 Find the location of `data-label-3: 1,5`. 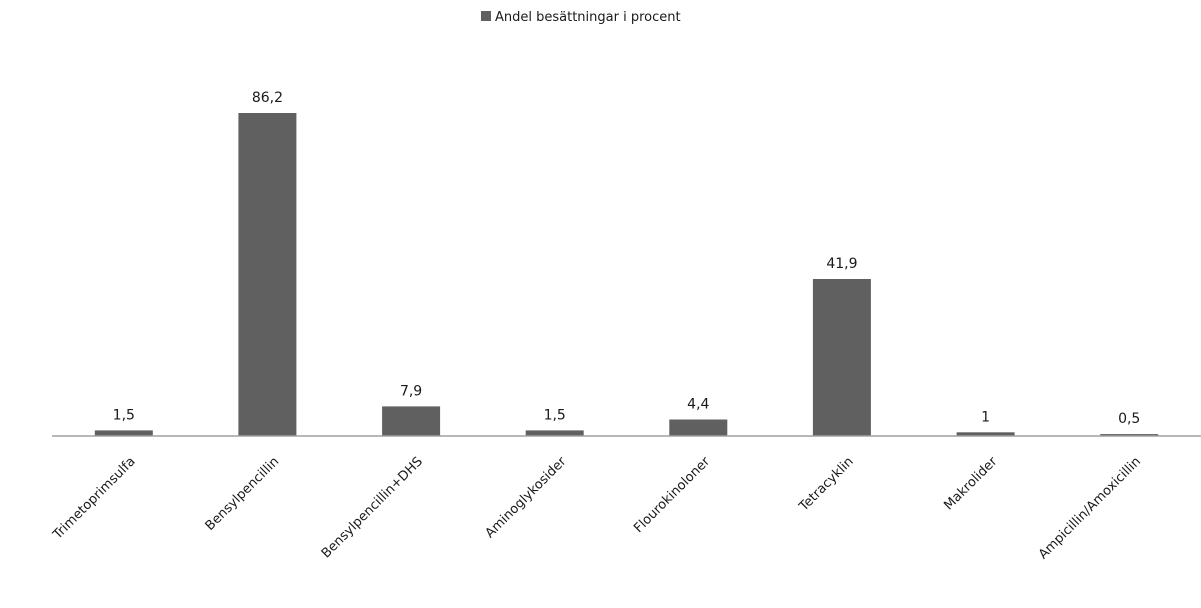

data-label-3: 1,5 is located at coordinates (555, 415).